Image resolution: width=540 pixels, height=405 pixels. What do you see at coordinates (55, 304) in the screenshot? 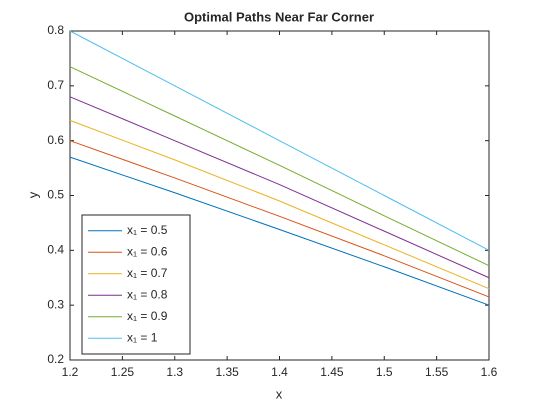
I see `y-tick-label: 0.3` at bounding box center [55, 304].